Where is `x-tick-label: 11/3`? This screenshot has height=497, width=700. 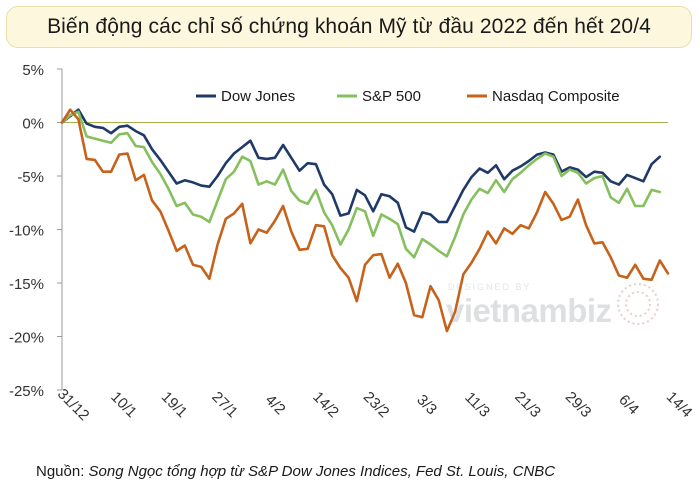 x-tick-label: 11/3 is located at coordinates (477, 405).